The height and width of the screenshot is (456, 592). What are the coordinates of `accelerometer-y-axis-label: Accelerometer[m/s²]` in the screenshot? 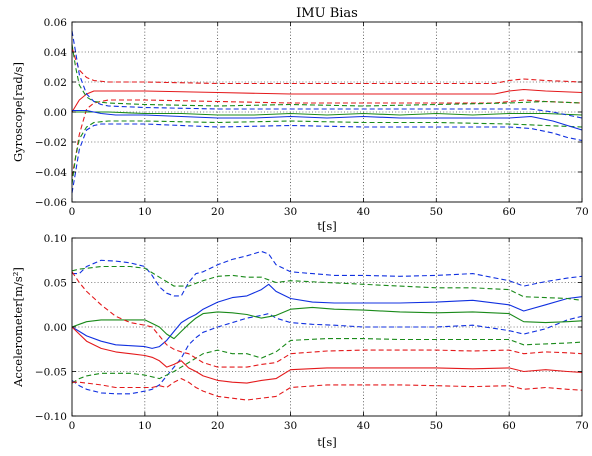 It's located at (18, 327).